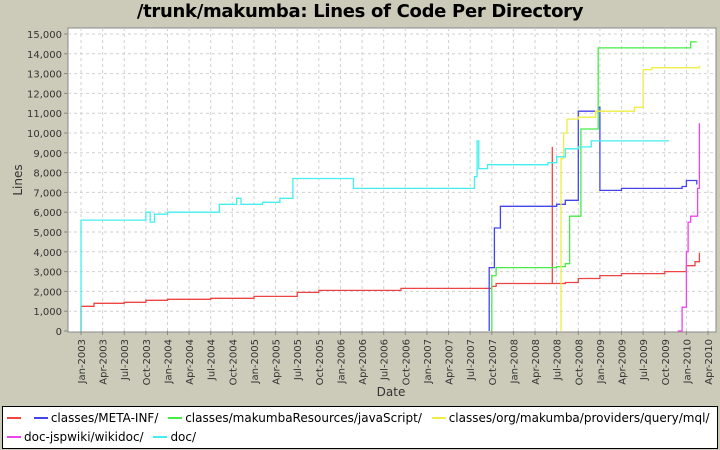 Image resolution: width=720 pixels, height=450 pixels. What do you see at coordinates (601, 361) in the screenshot?
I see `x-tick-label: Jan-2009` at bounding box center [601, 361].